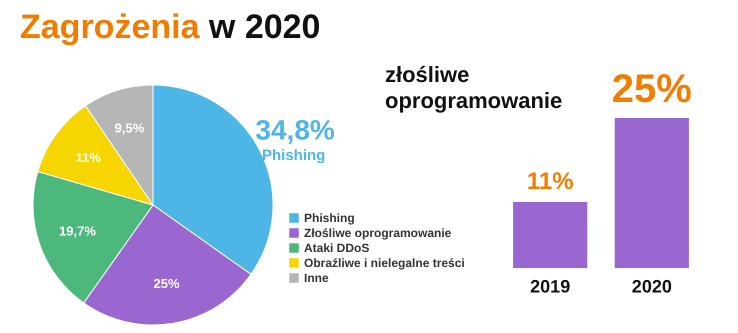 This screenshot has height=333, width=738. Describe the element at coordinates (295, 130) in the screenshot. I see `data-label: 34,8%` at that location.